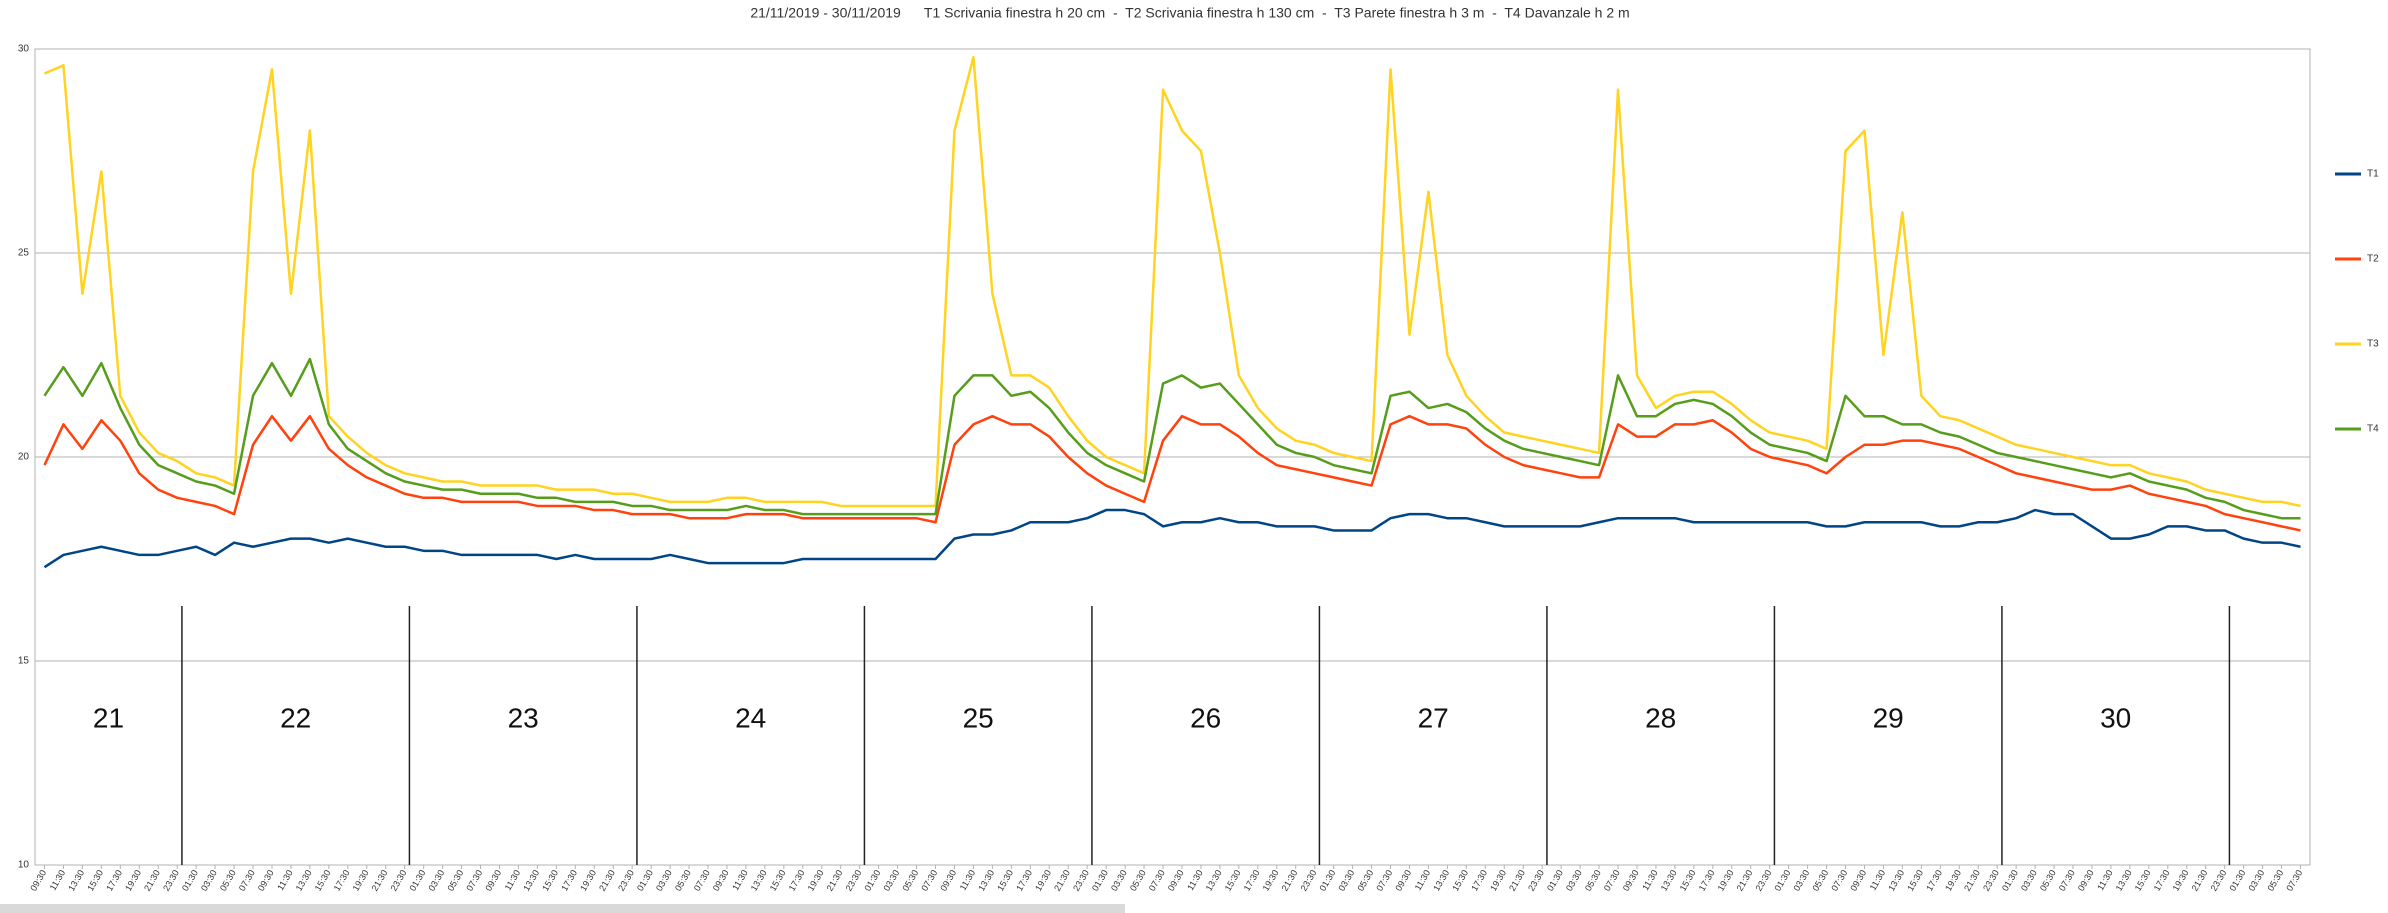 The image size is (2388, 913). What do you see at coordinates (2373, 429) in the screenshot?
I see `legend-label: T4` at bounding box center [2373, 429].